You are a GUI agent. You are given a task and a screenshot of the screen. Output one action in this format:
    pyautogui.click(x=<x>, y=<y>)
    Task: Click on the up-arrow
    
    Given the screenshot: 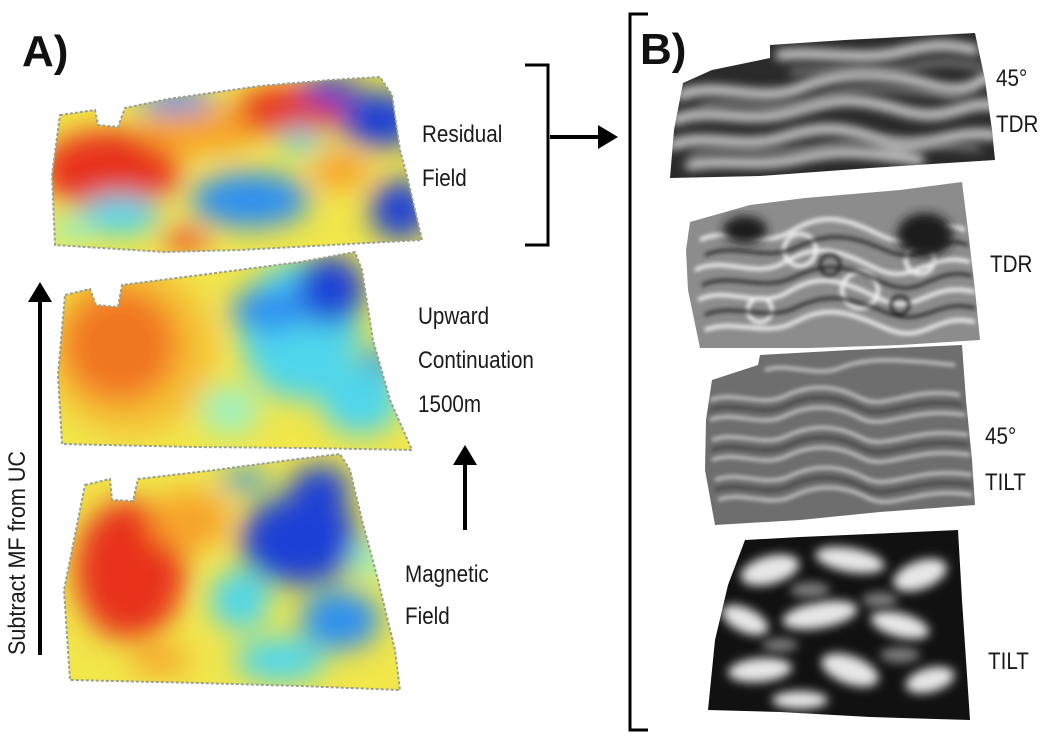 What is the action you would take?
    pyautogui.click(x=465, y=487)
    